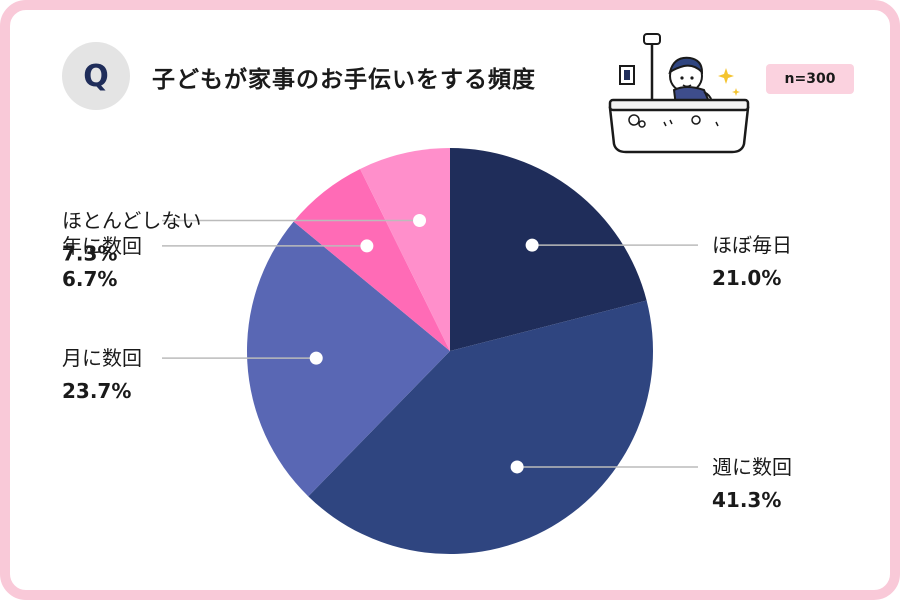 The width and height of the screenshot is (900, 600). What do you see at coordinates (810, 79) in the screenshot?
I see `sample-size-badge: n=300` at bounding box center [810, 79].